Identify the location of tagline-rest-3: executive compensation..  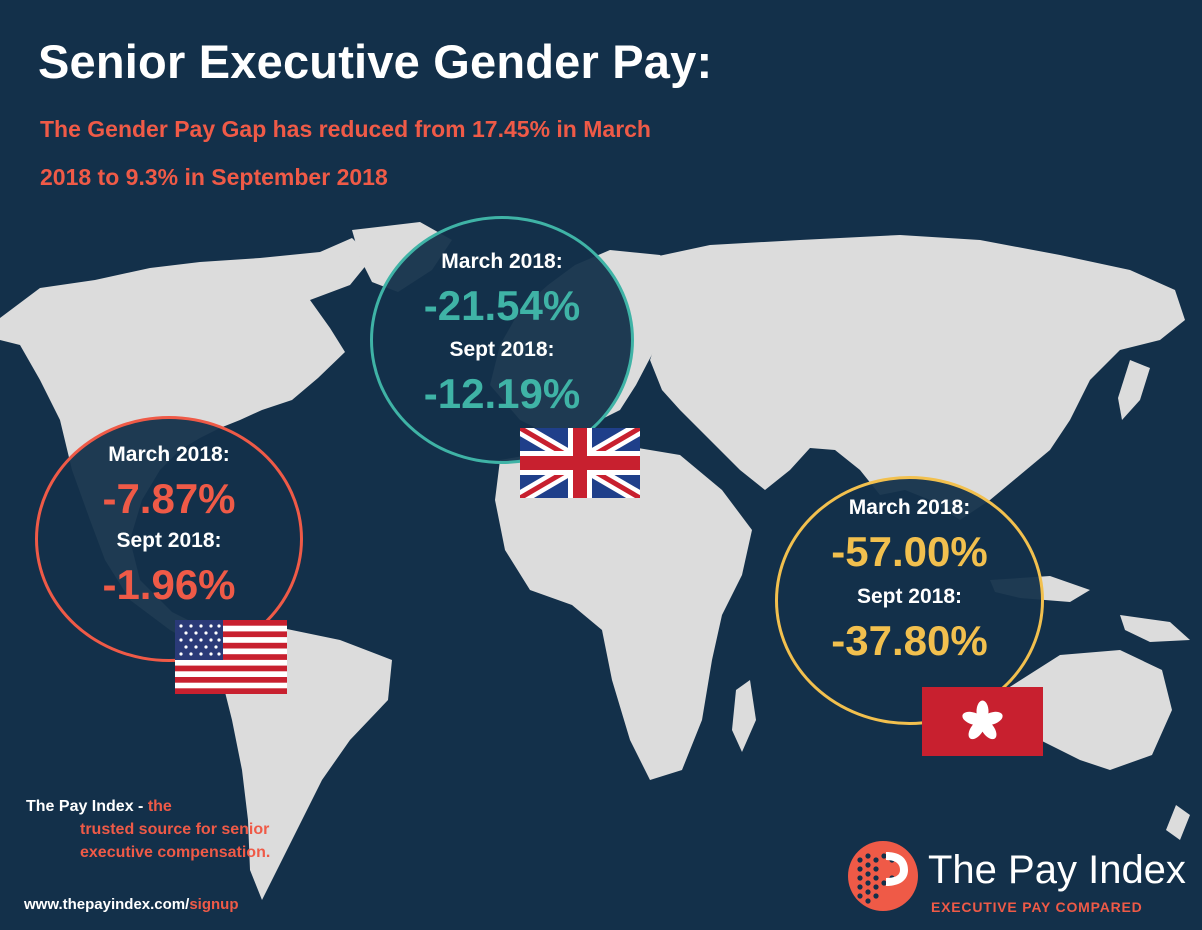
(175, 852).